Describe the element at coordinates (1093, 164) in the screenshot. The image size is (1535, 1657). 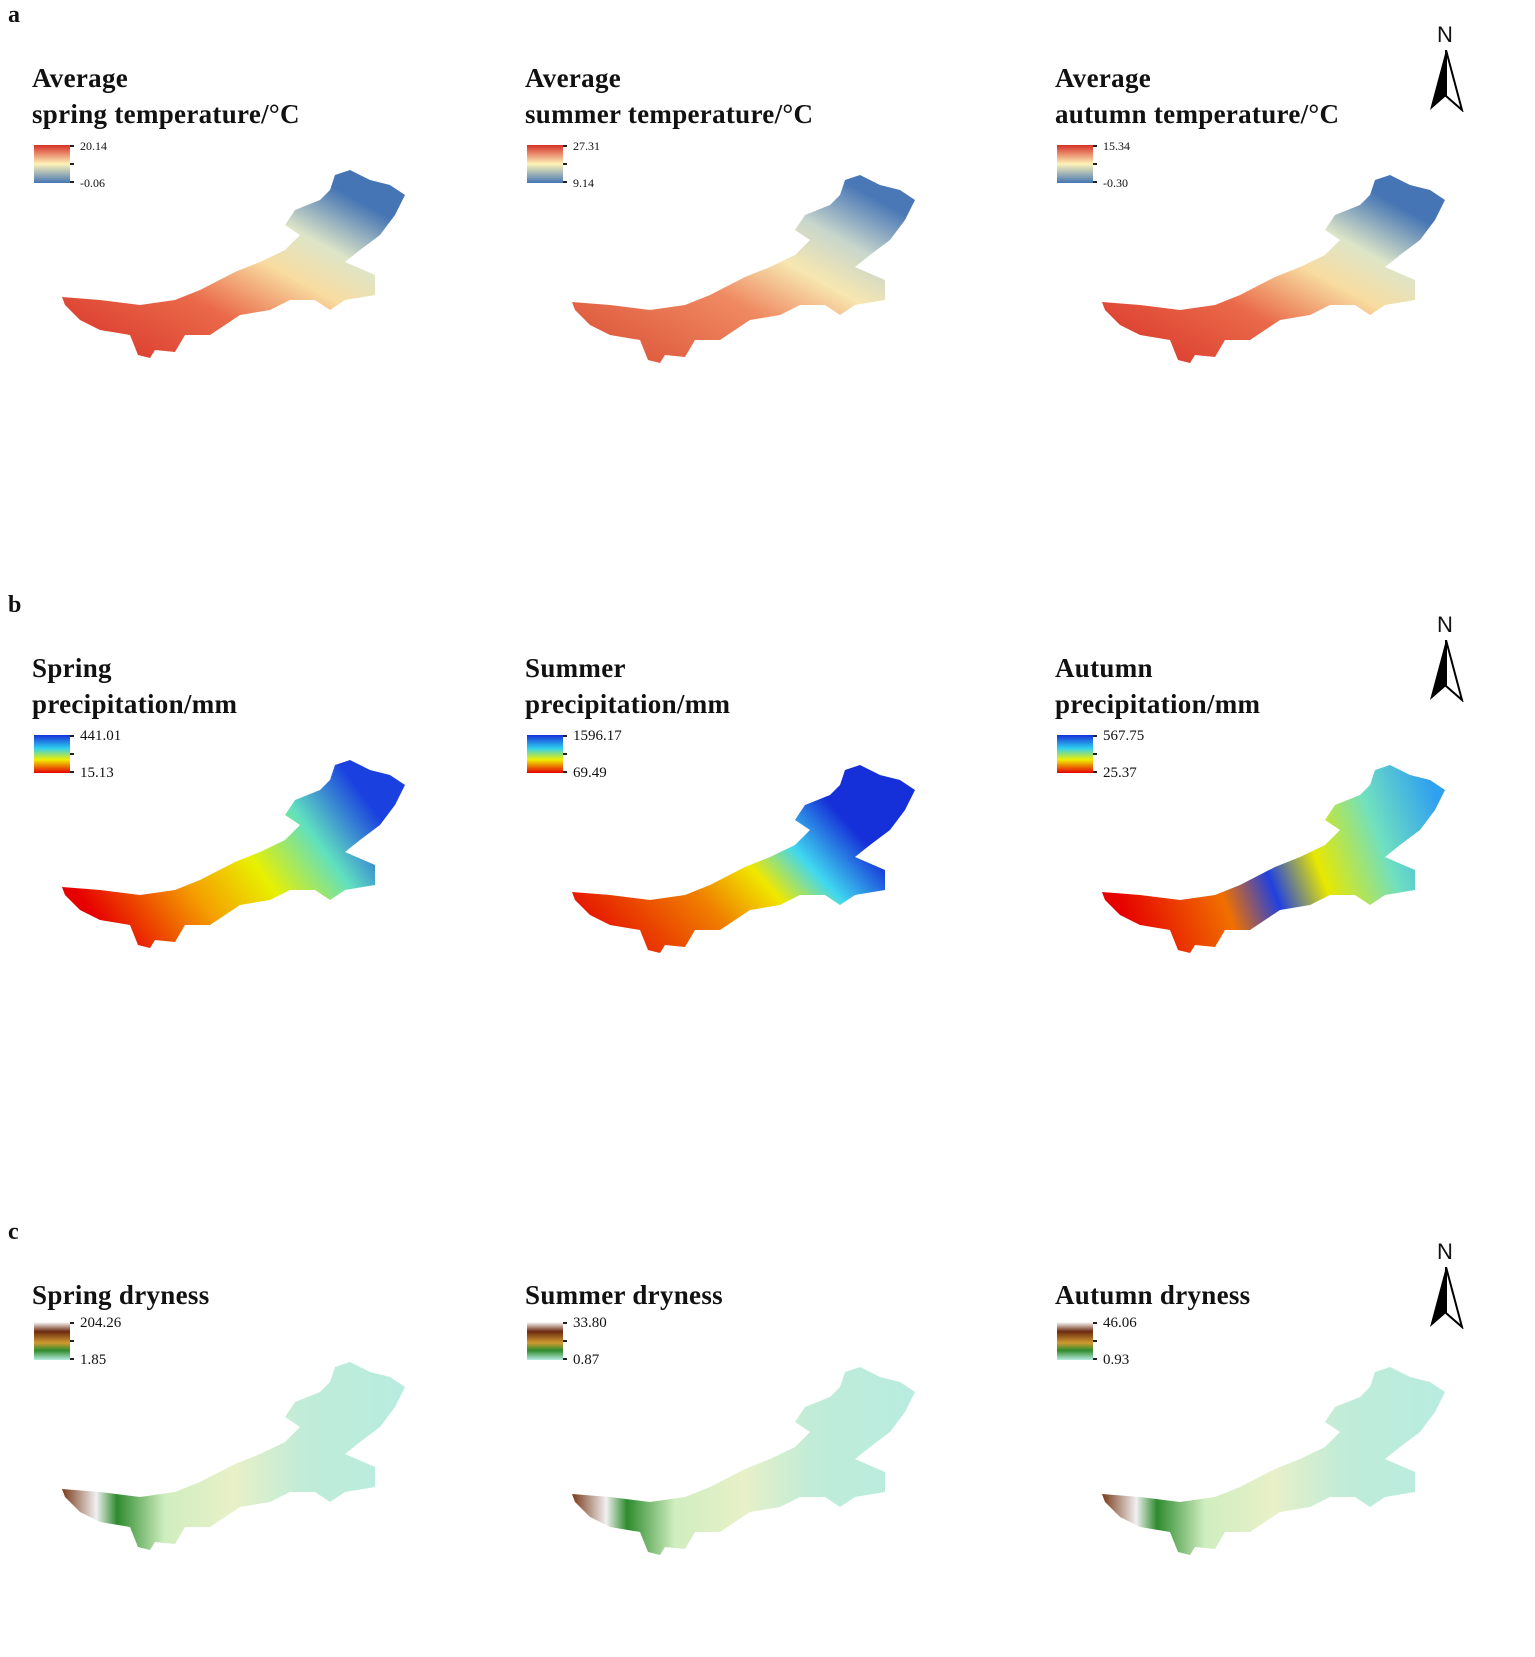
I see `color-legend: 15.34 -0.30` at that location.